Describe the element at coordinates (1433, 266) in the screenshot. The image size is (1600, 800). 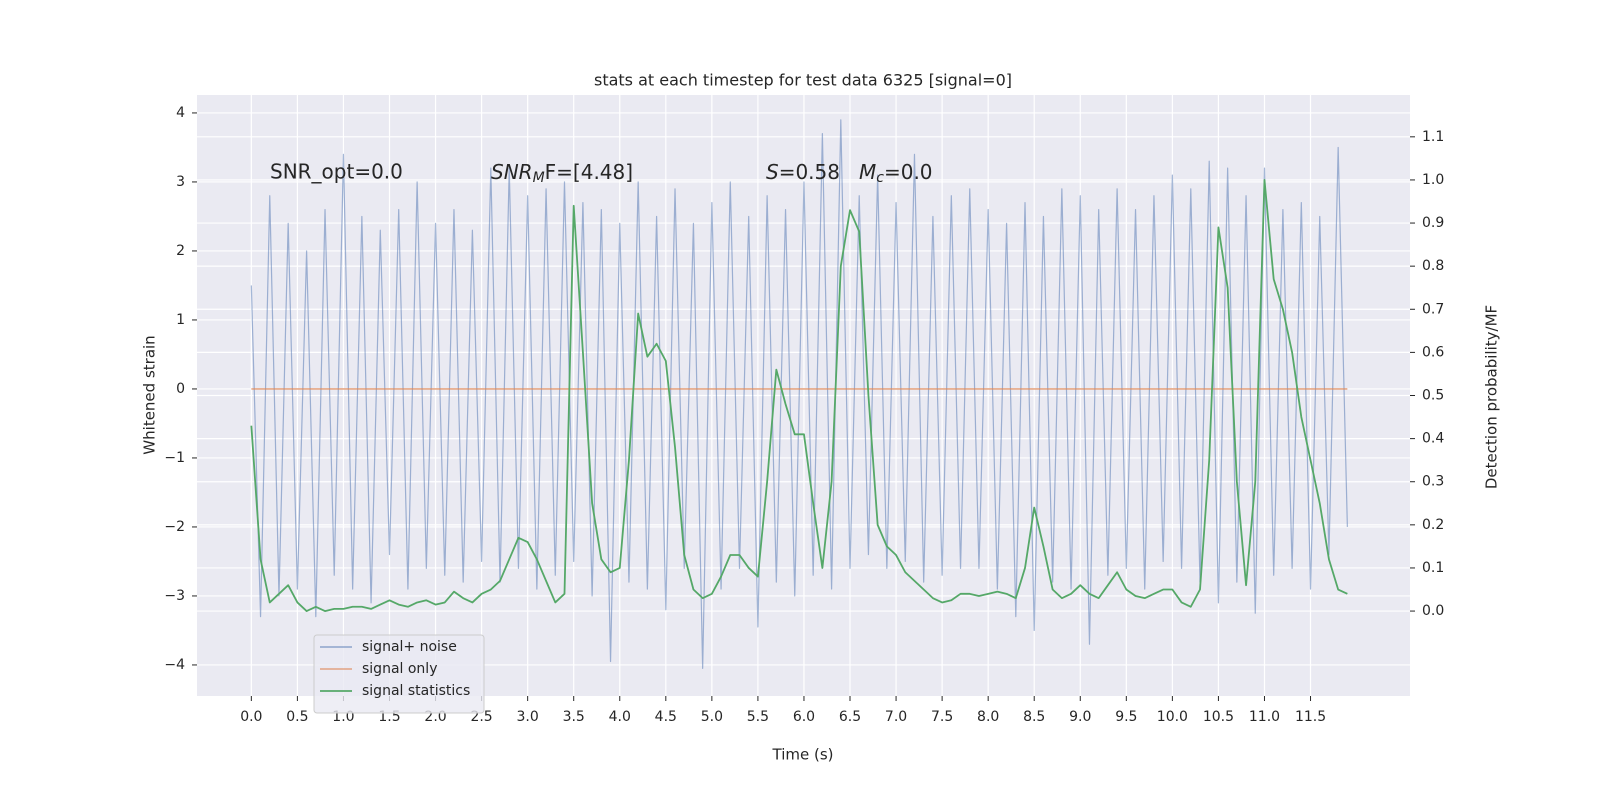
I see `y2-tick-label: 0.8` at that location.